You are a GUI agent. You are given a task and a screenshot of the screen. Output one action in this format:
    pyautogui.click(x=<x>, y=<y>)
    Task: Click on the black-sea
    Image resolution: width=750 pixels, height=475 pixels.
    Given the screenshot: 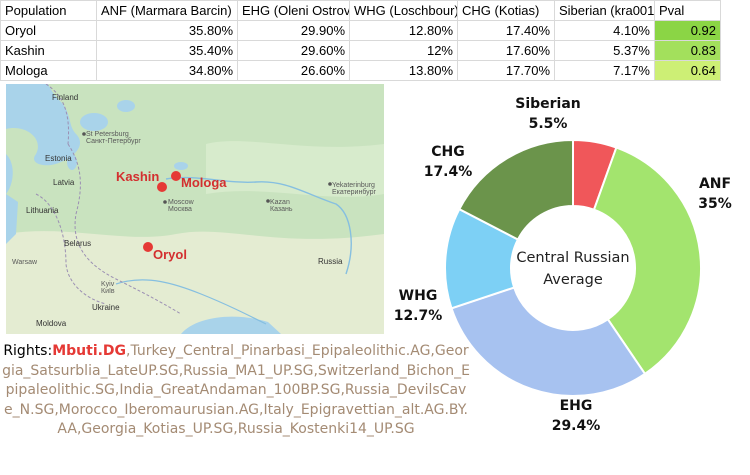 What is the action you would take?
    pyautogui.click(x=231, y=325)
    